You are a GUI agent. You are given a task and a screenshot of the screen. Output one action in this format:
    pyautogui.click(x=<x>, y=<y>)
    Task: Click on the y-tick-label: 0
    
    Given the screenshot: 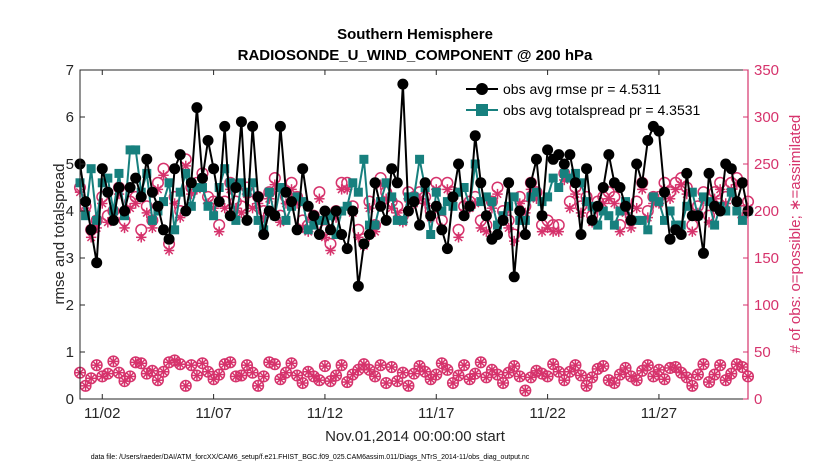 What is the action you would take?
    pyautogui.click(x=70, y=399)
    